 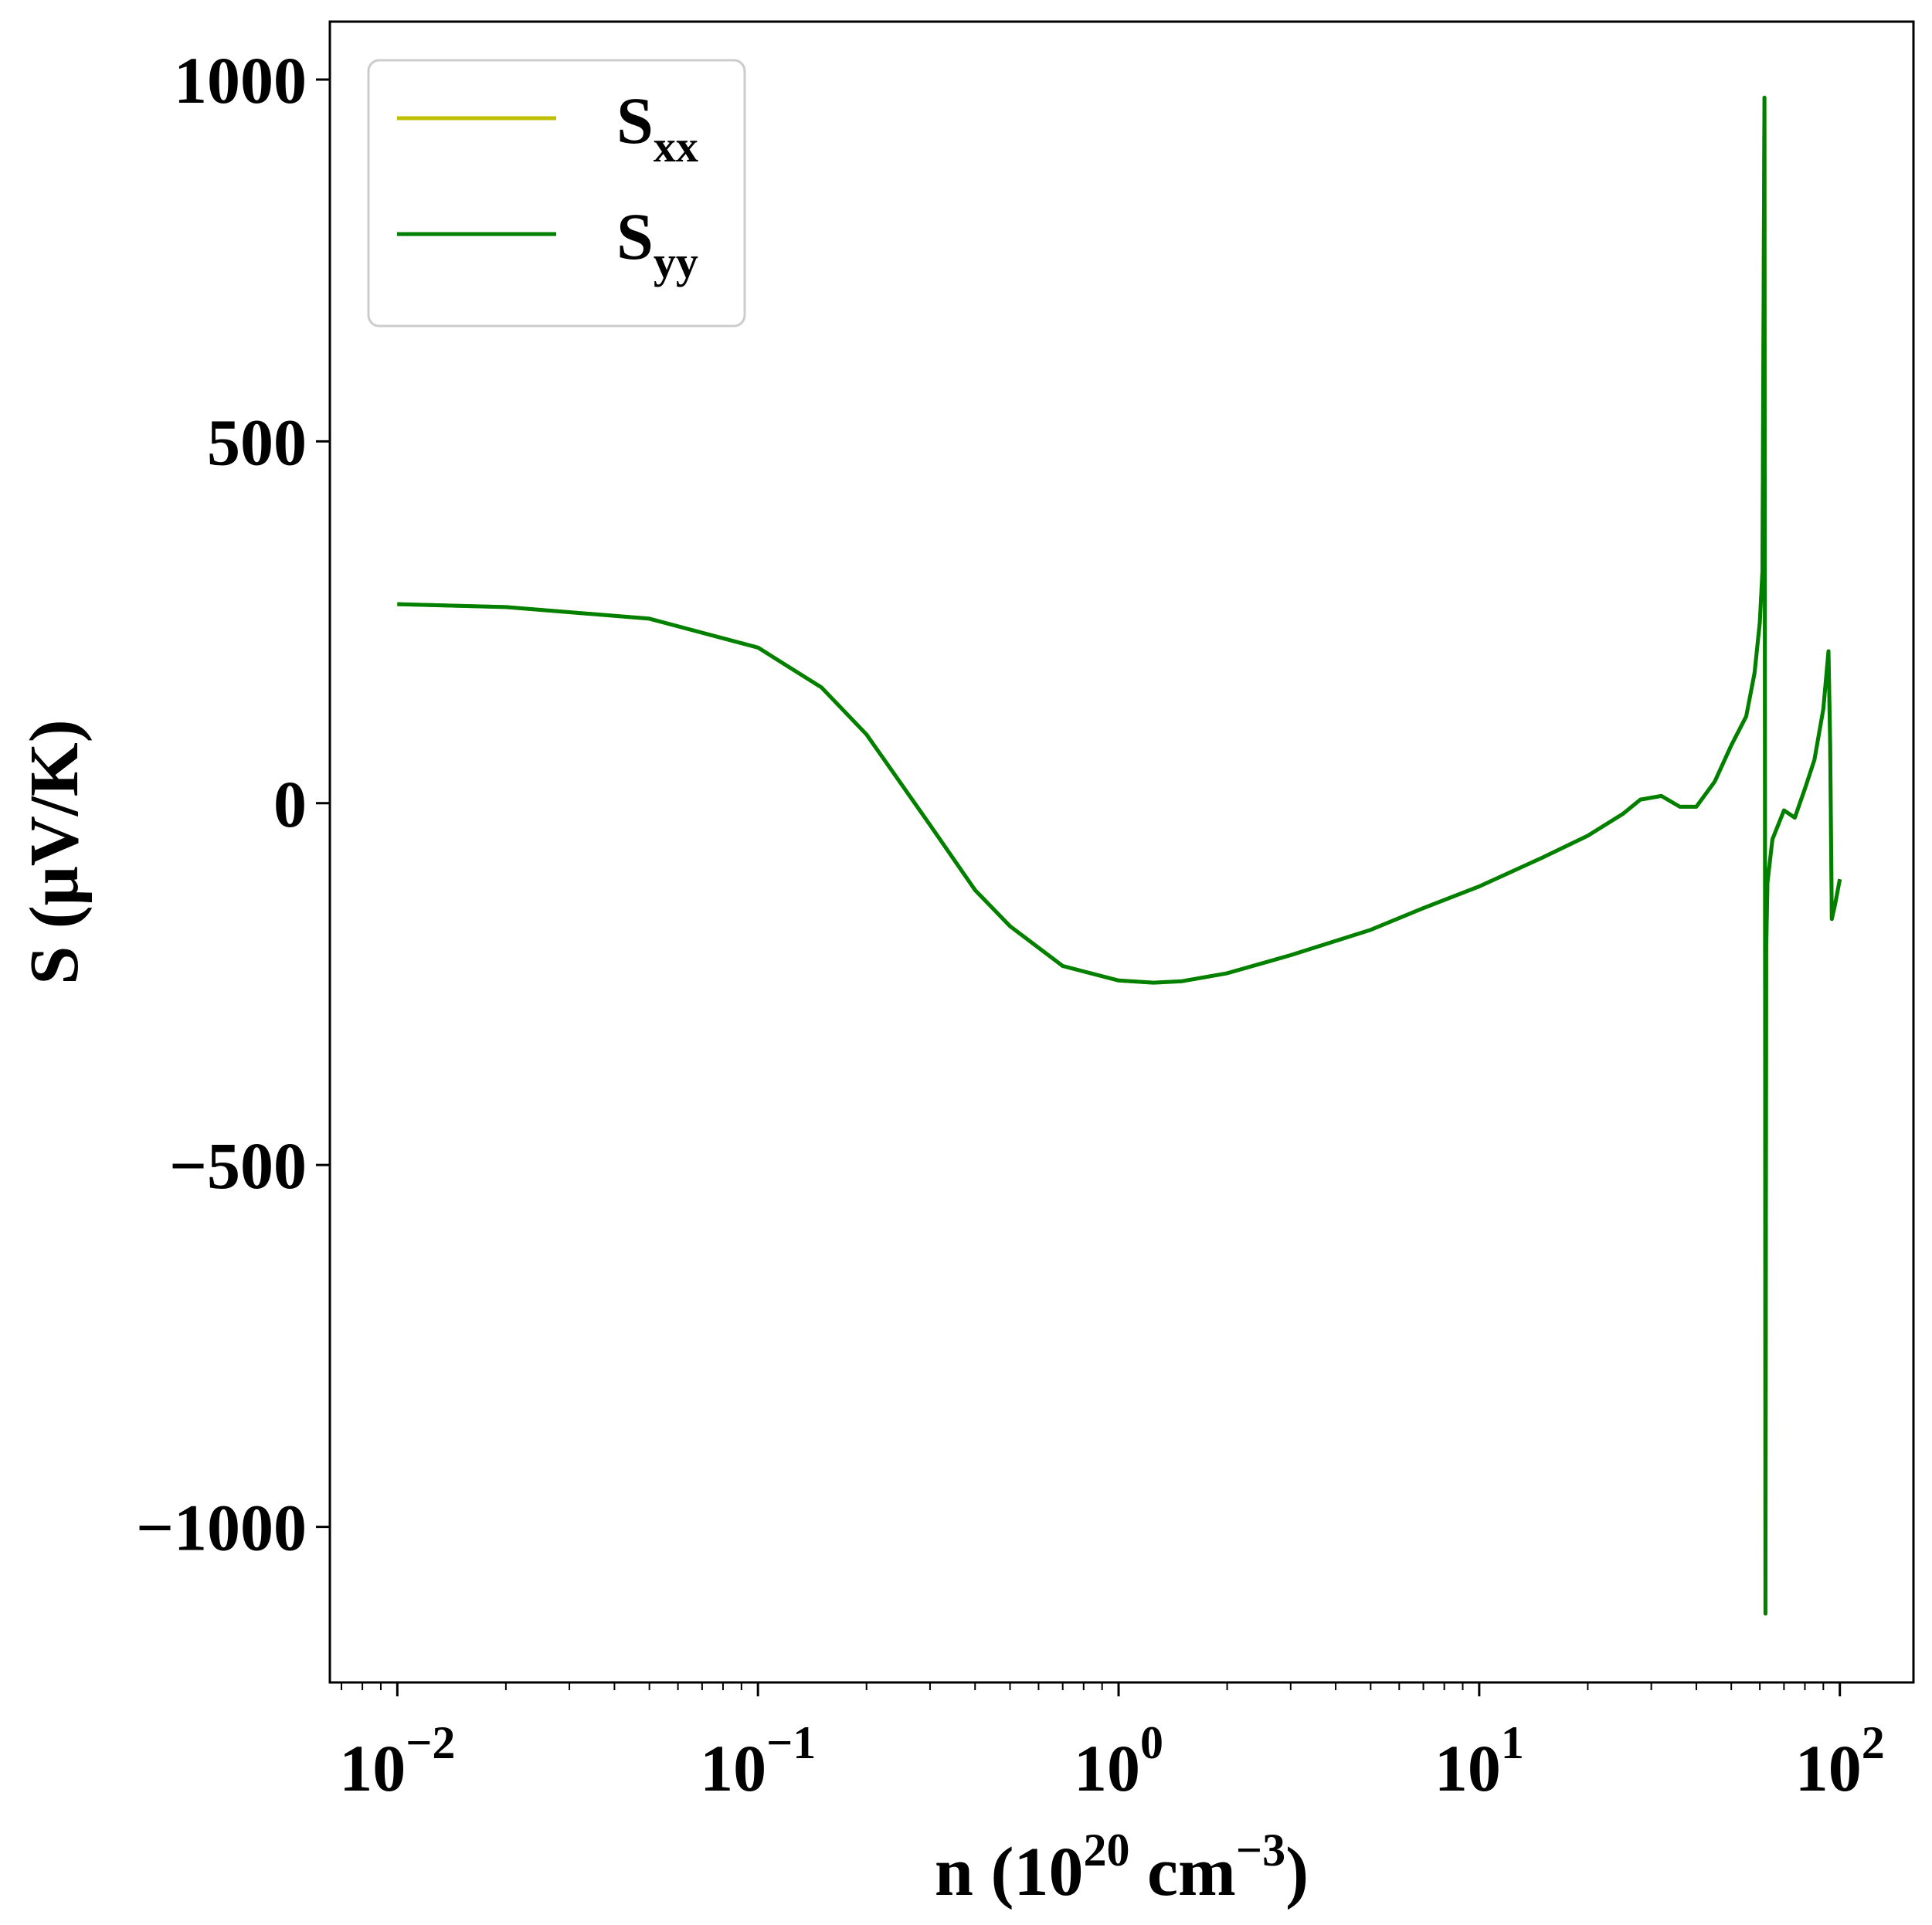 What do you see at coordinates (54, 852) in the screenshot?
I see `y-axis-label: S (μV/K)` at bounding box center [54, 852].